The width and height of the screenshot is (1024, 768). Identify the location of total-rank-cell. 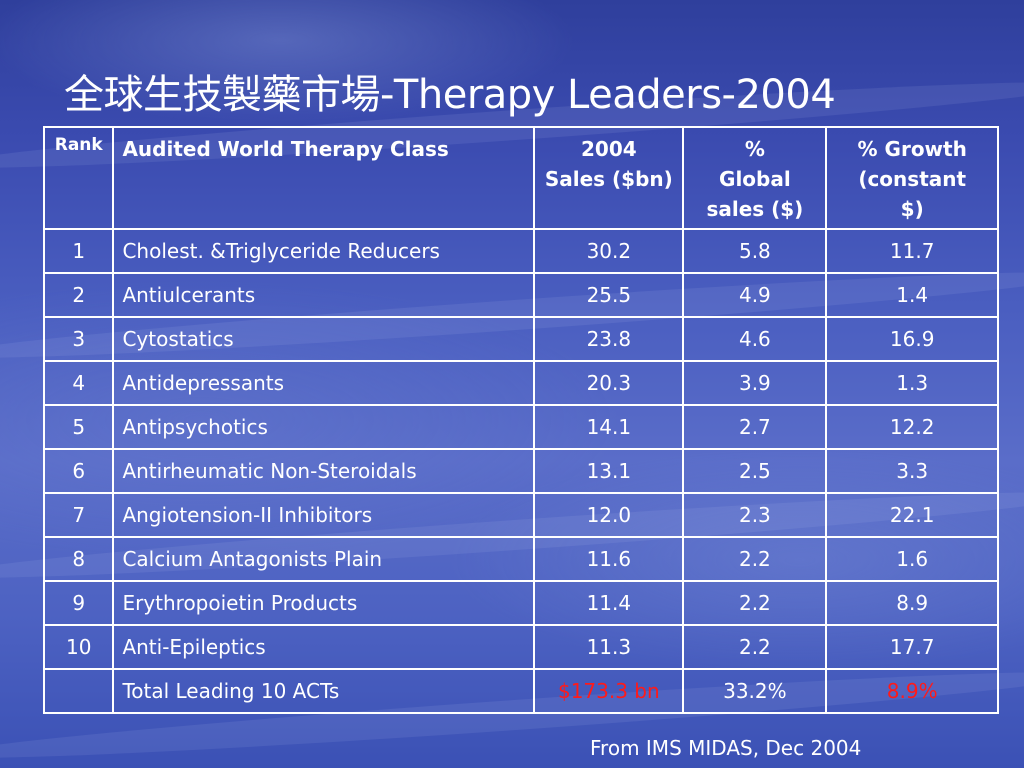
(78, 691).